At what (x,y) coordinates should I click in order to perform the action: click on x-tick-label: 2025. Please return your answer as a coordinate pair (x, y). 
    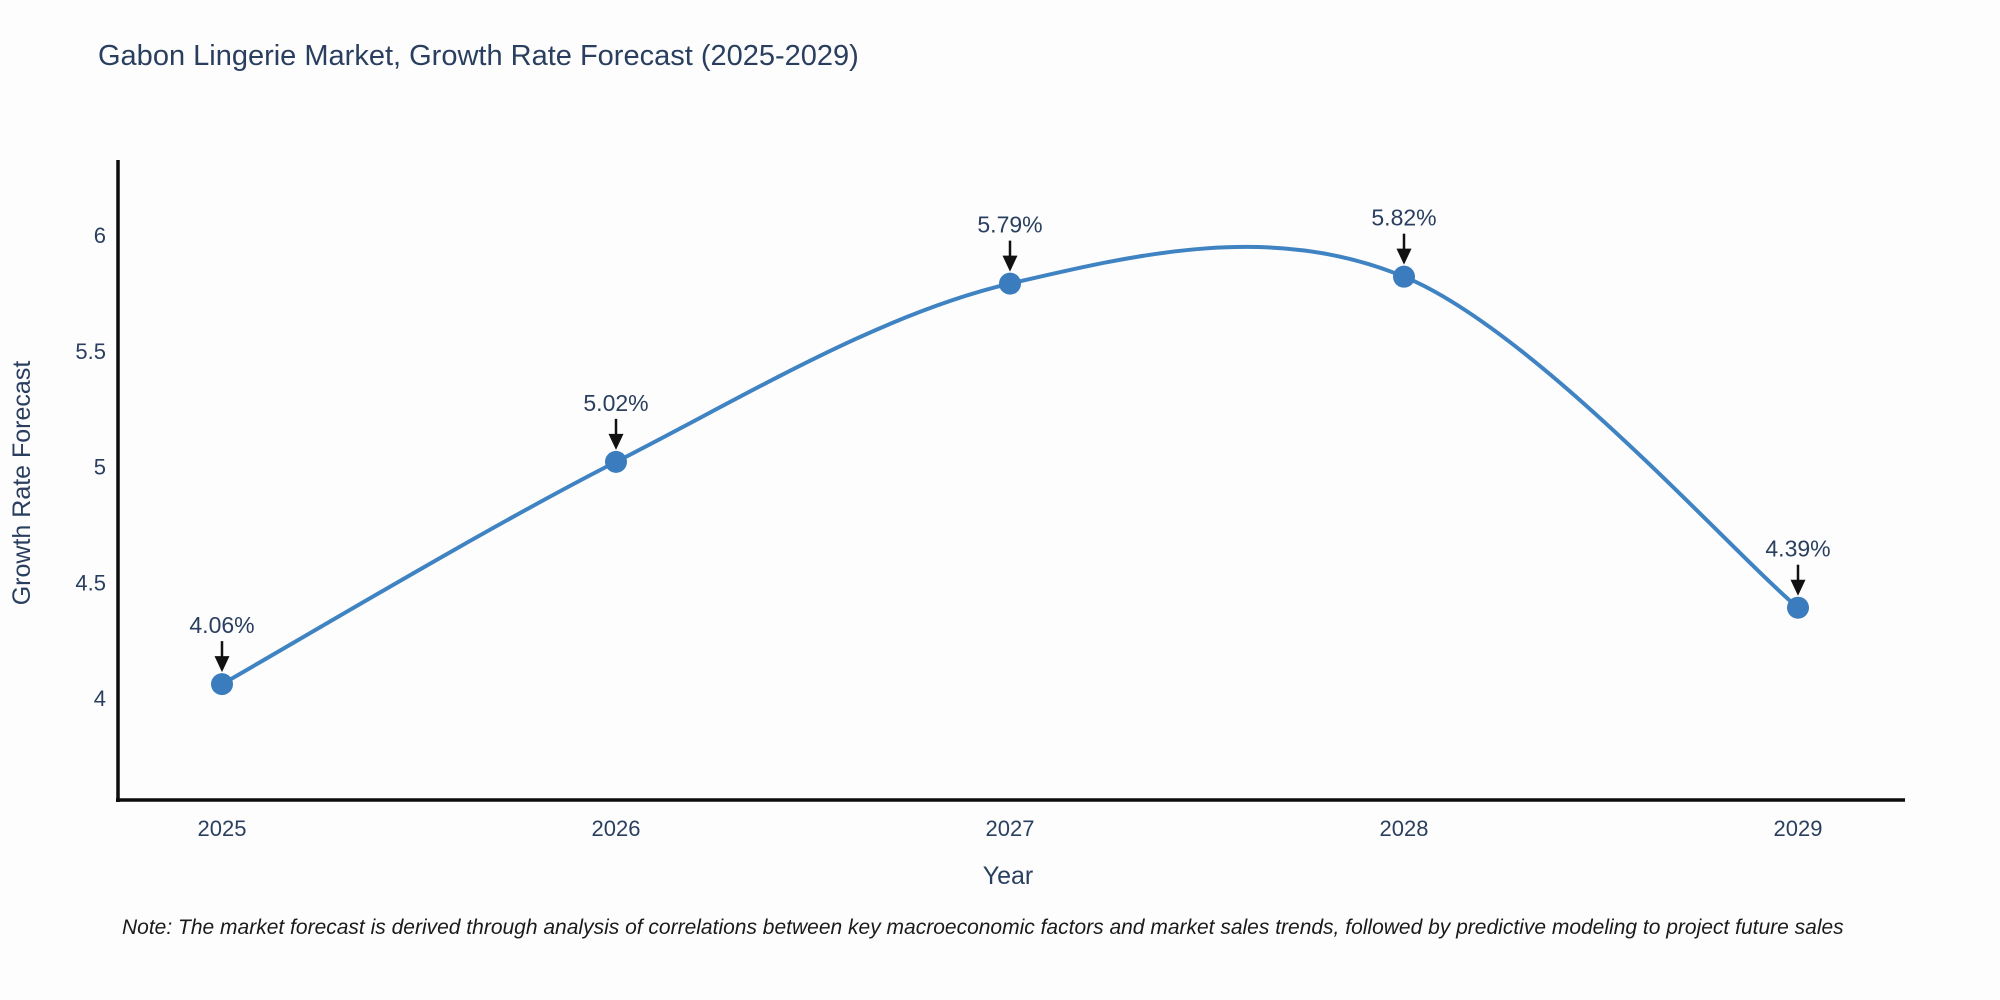
    Looking at the image, I should click on (222, 828).